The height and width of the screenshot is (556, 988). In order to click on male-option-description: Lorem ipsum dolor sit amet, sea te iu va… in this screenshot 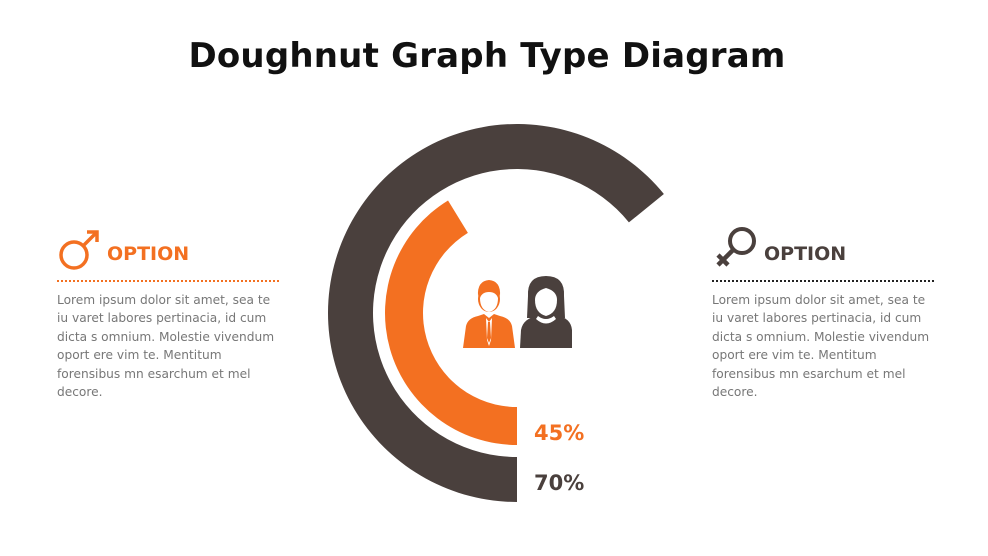, I will do `click(166, 346)`.